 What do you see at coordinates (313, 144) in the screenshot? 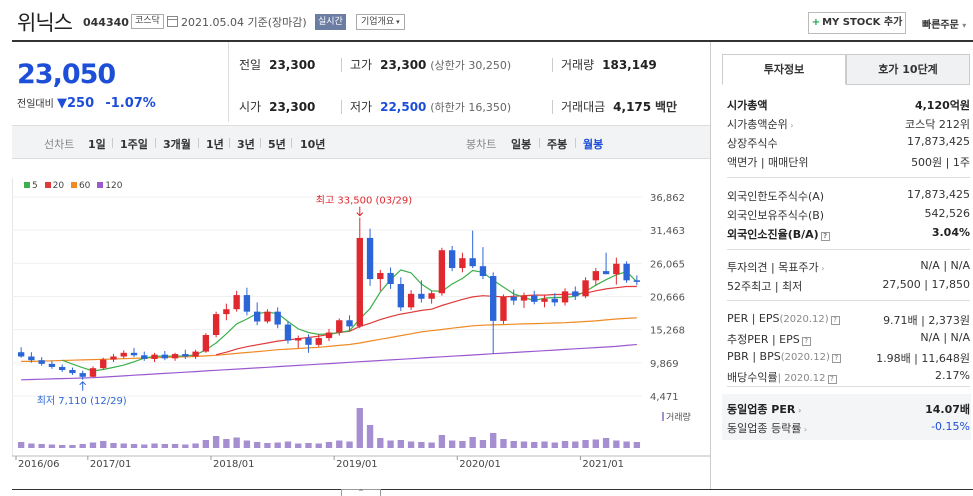
I see `period-10y: 10년` at bounding box center [313, 144].